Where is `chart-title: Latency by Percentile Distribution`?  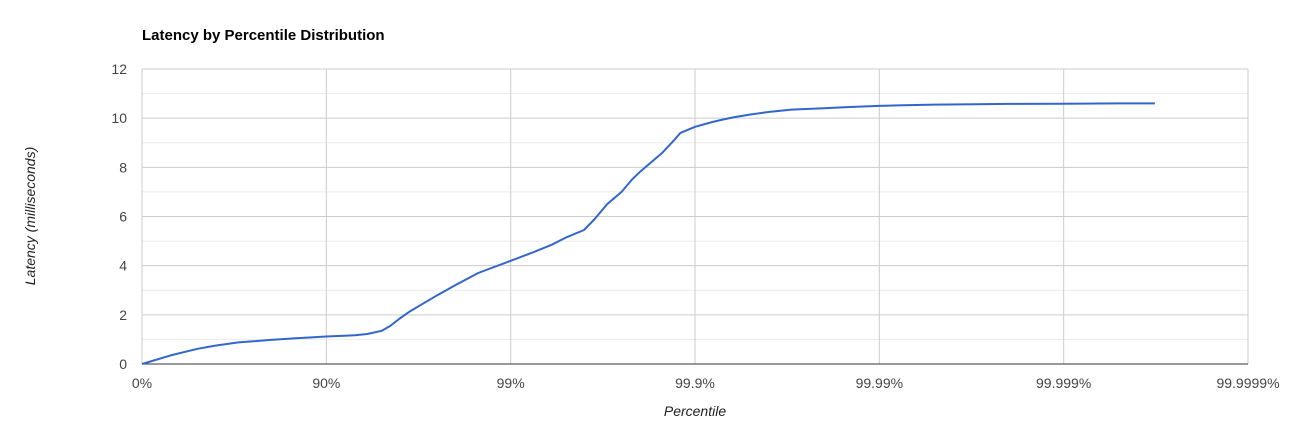 chart-title: Latency by Percentile Distribution is located at coordinates (263, 35).